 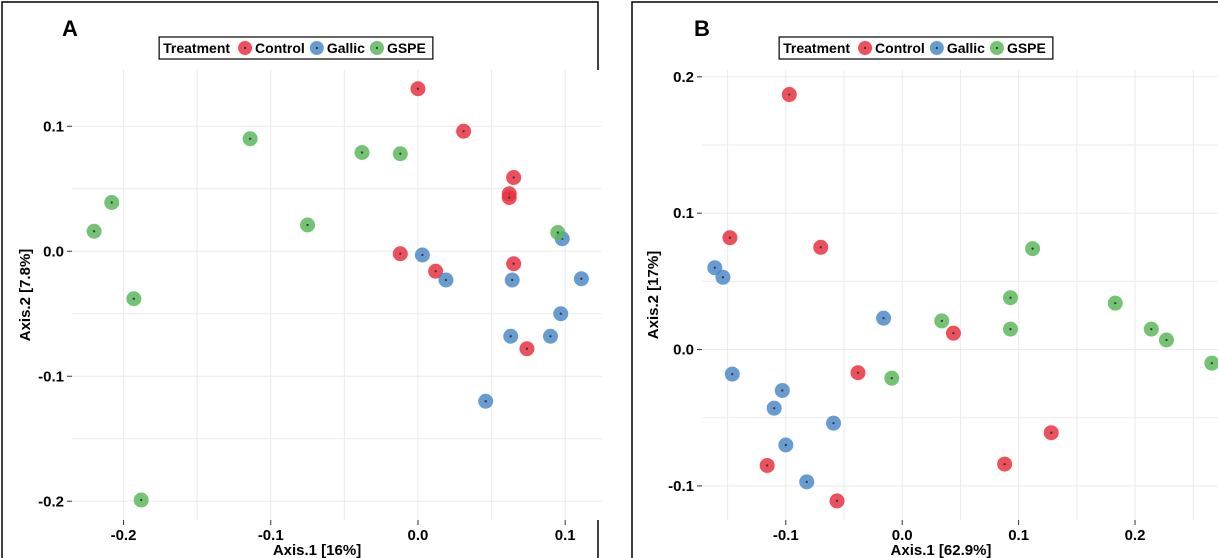 What do you see at coordinates (501, 320) in the screenshot?
I see `series-gallic` at bounding box center [501, 320].